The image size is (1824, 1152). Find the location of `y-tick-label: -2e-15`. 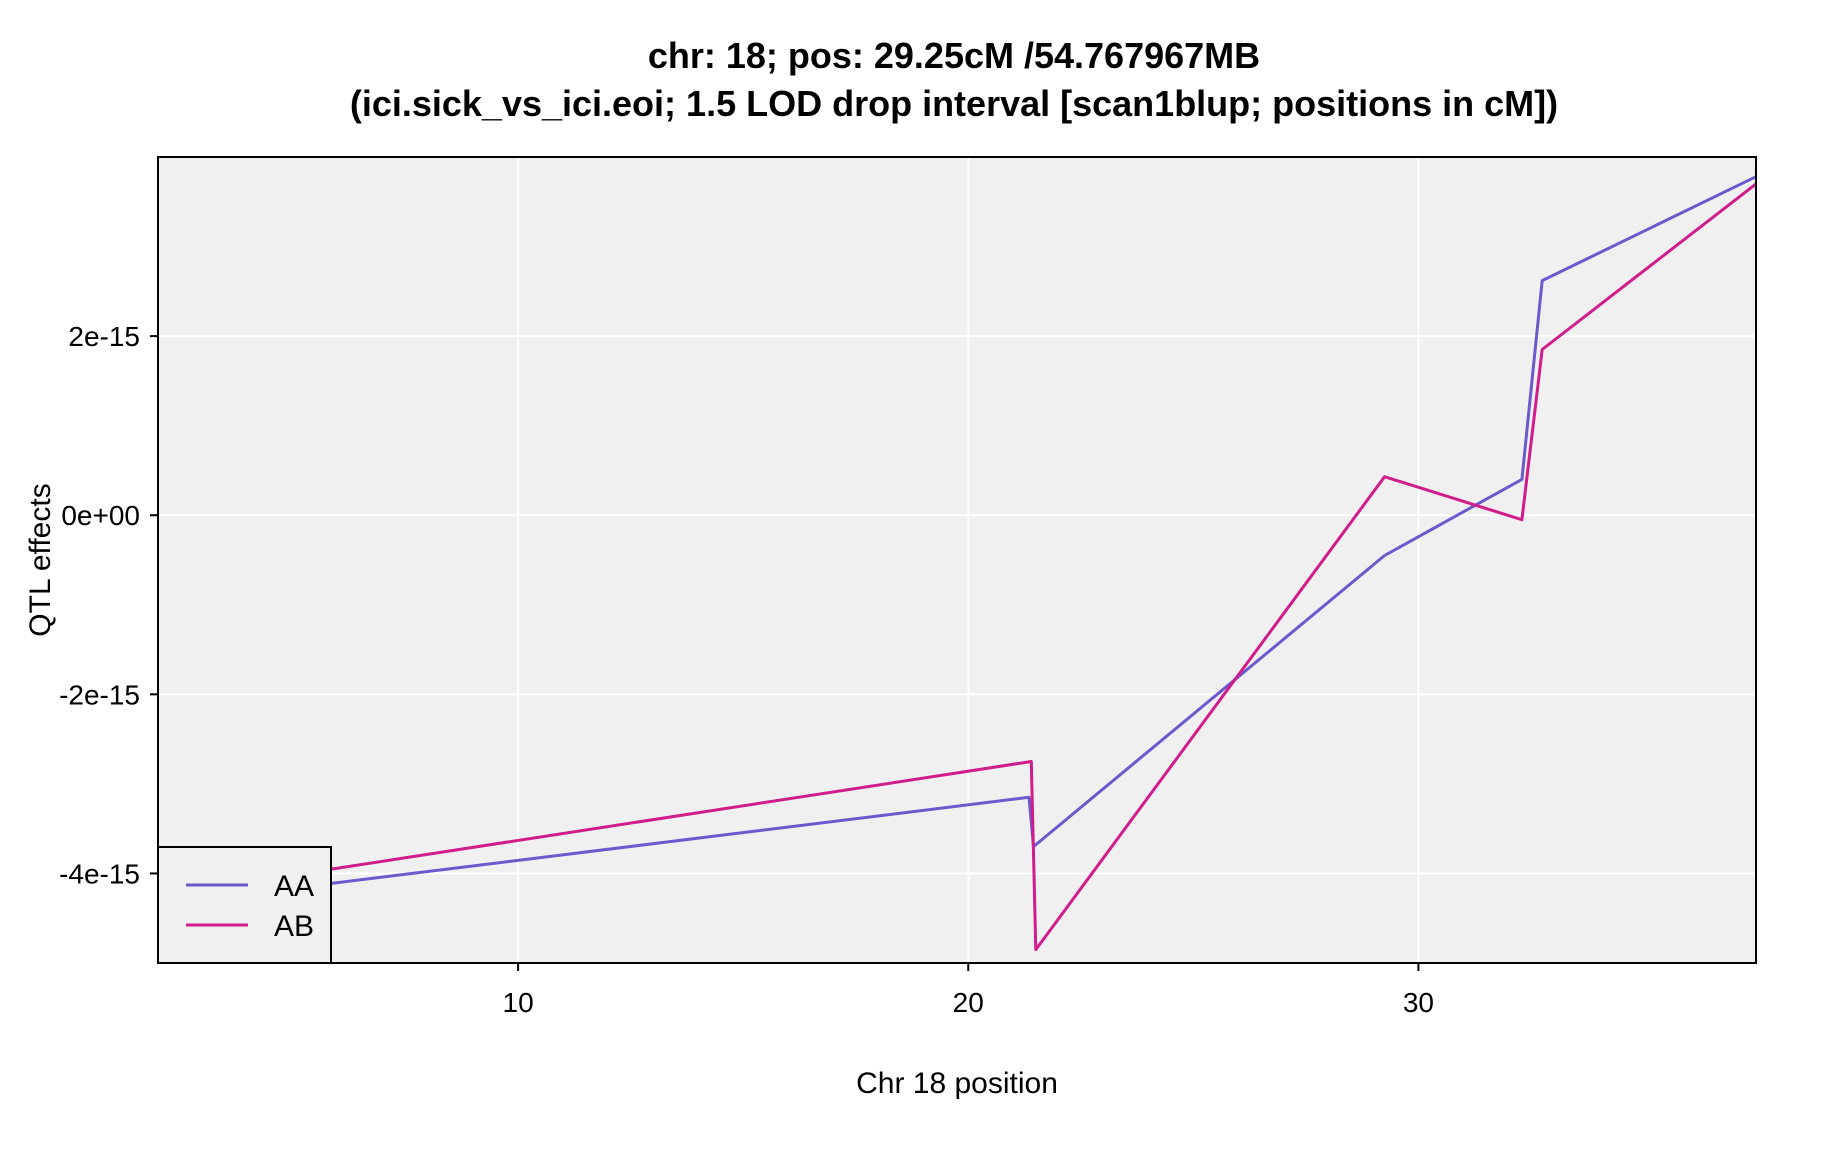

y-tick-label: -2e-15 is located at coordinates (99, 694).